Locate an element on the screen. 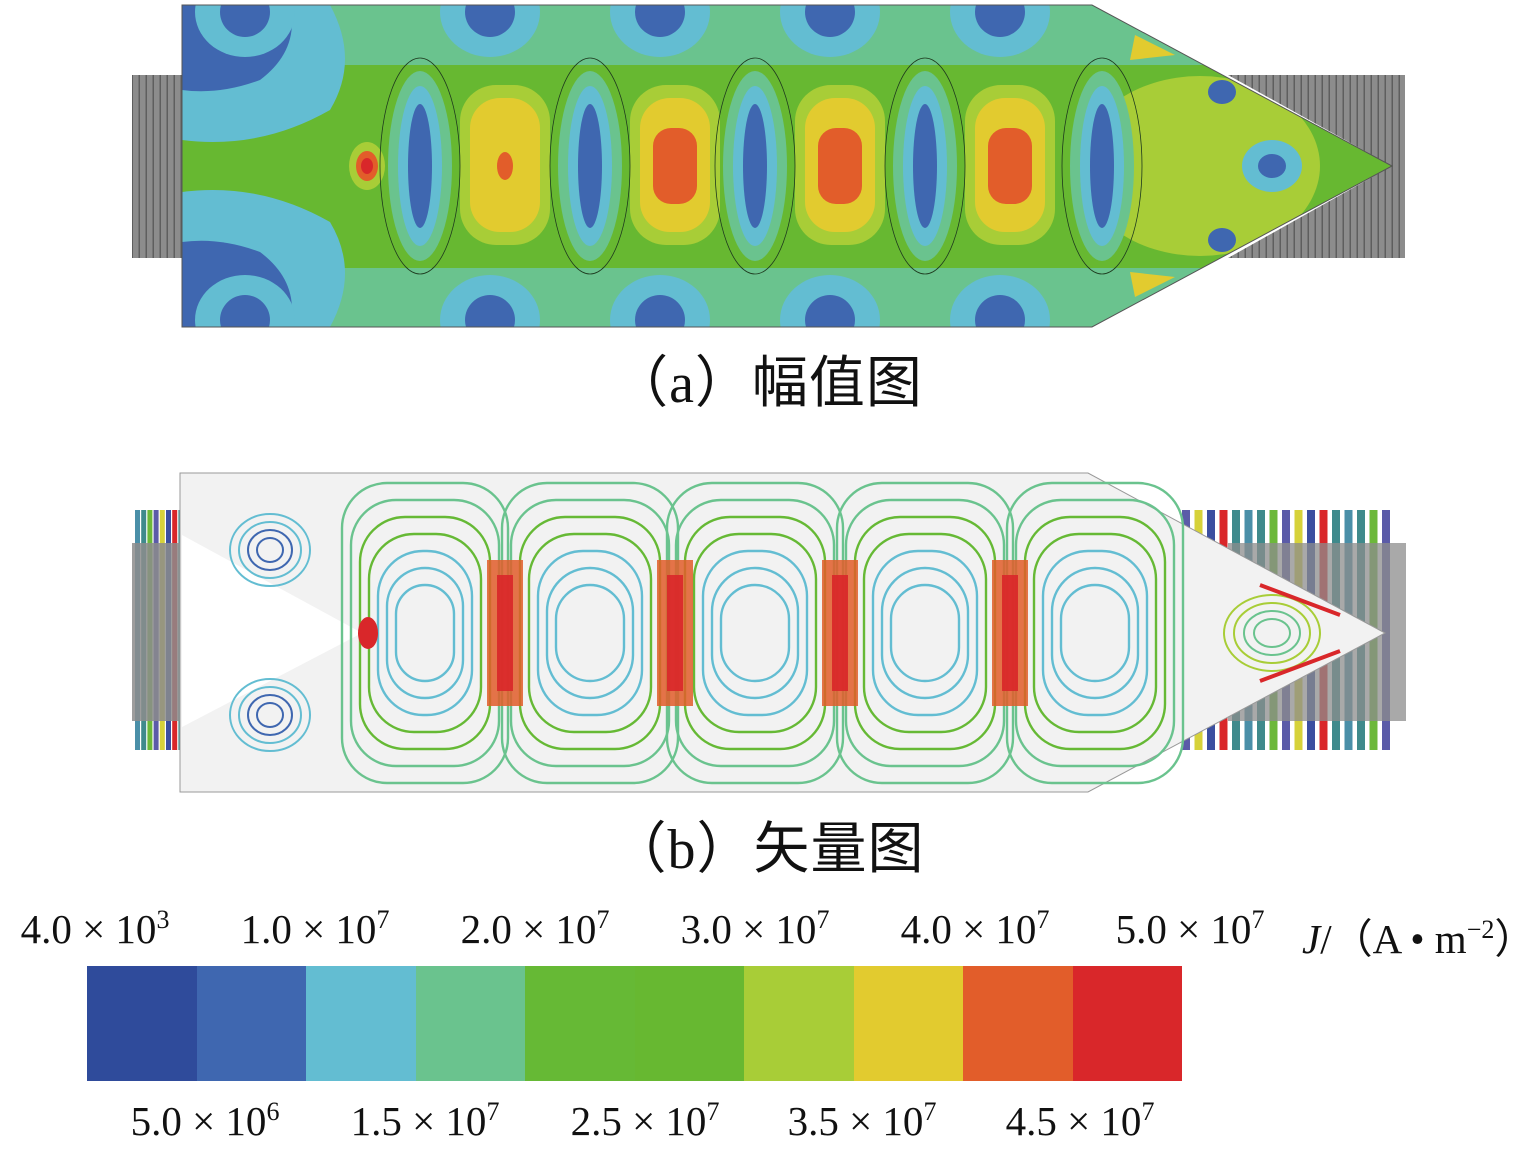 The width and height of the screenshot is (1535, 1158). legend-tick-top-6: 5.0 × 10⁷ is located at coordinates (1190, 928).